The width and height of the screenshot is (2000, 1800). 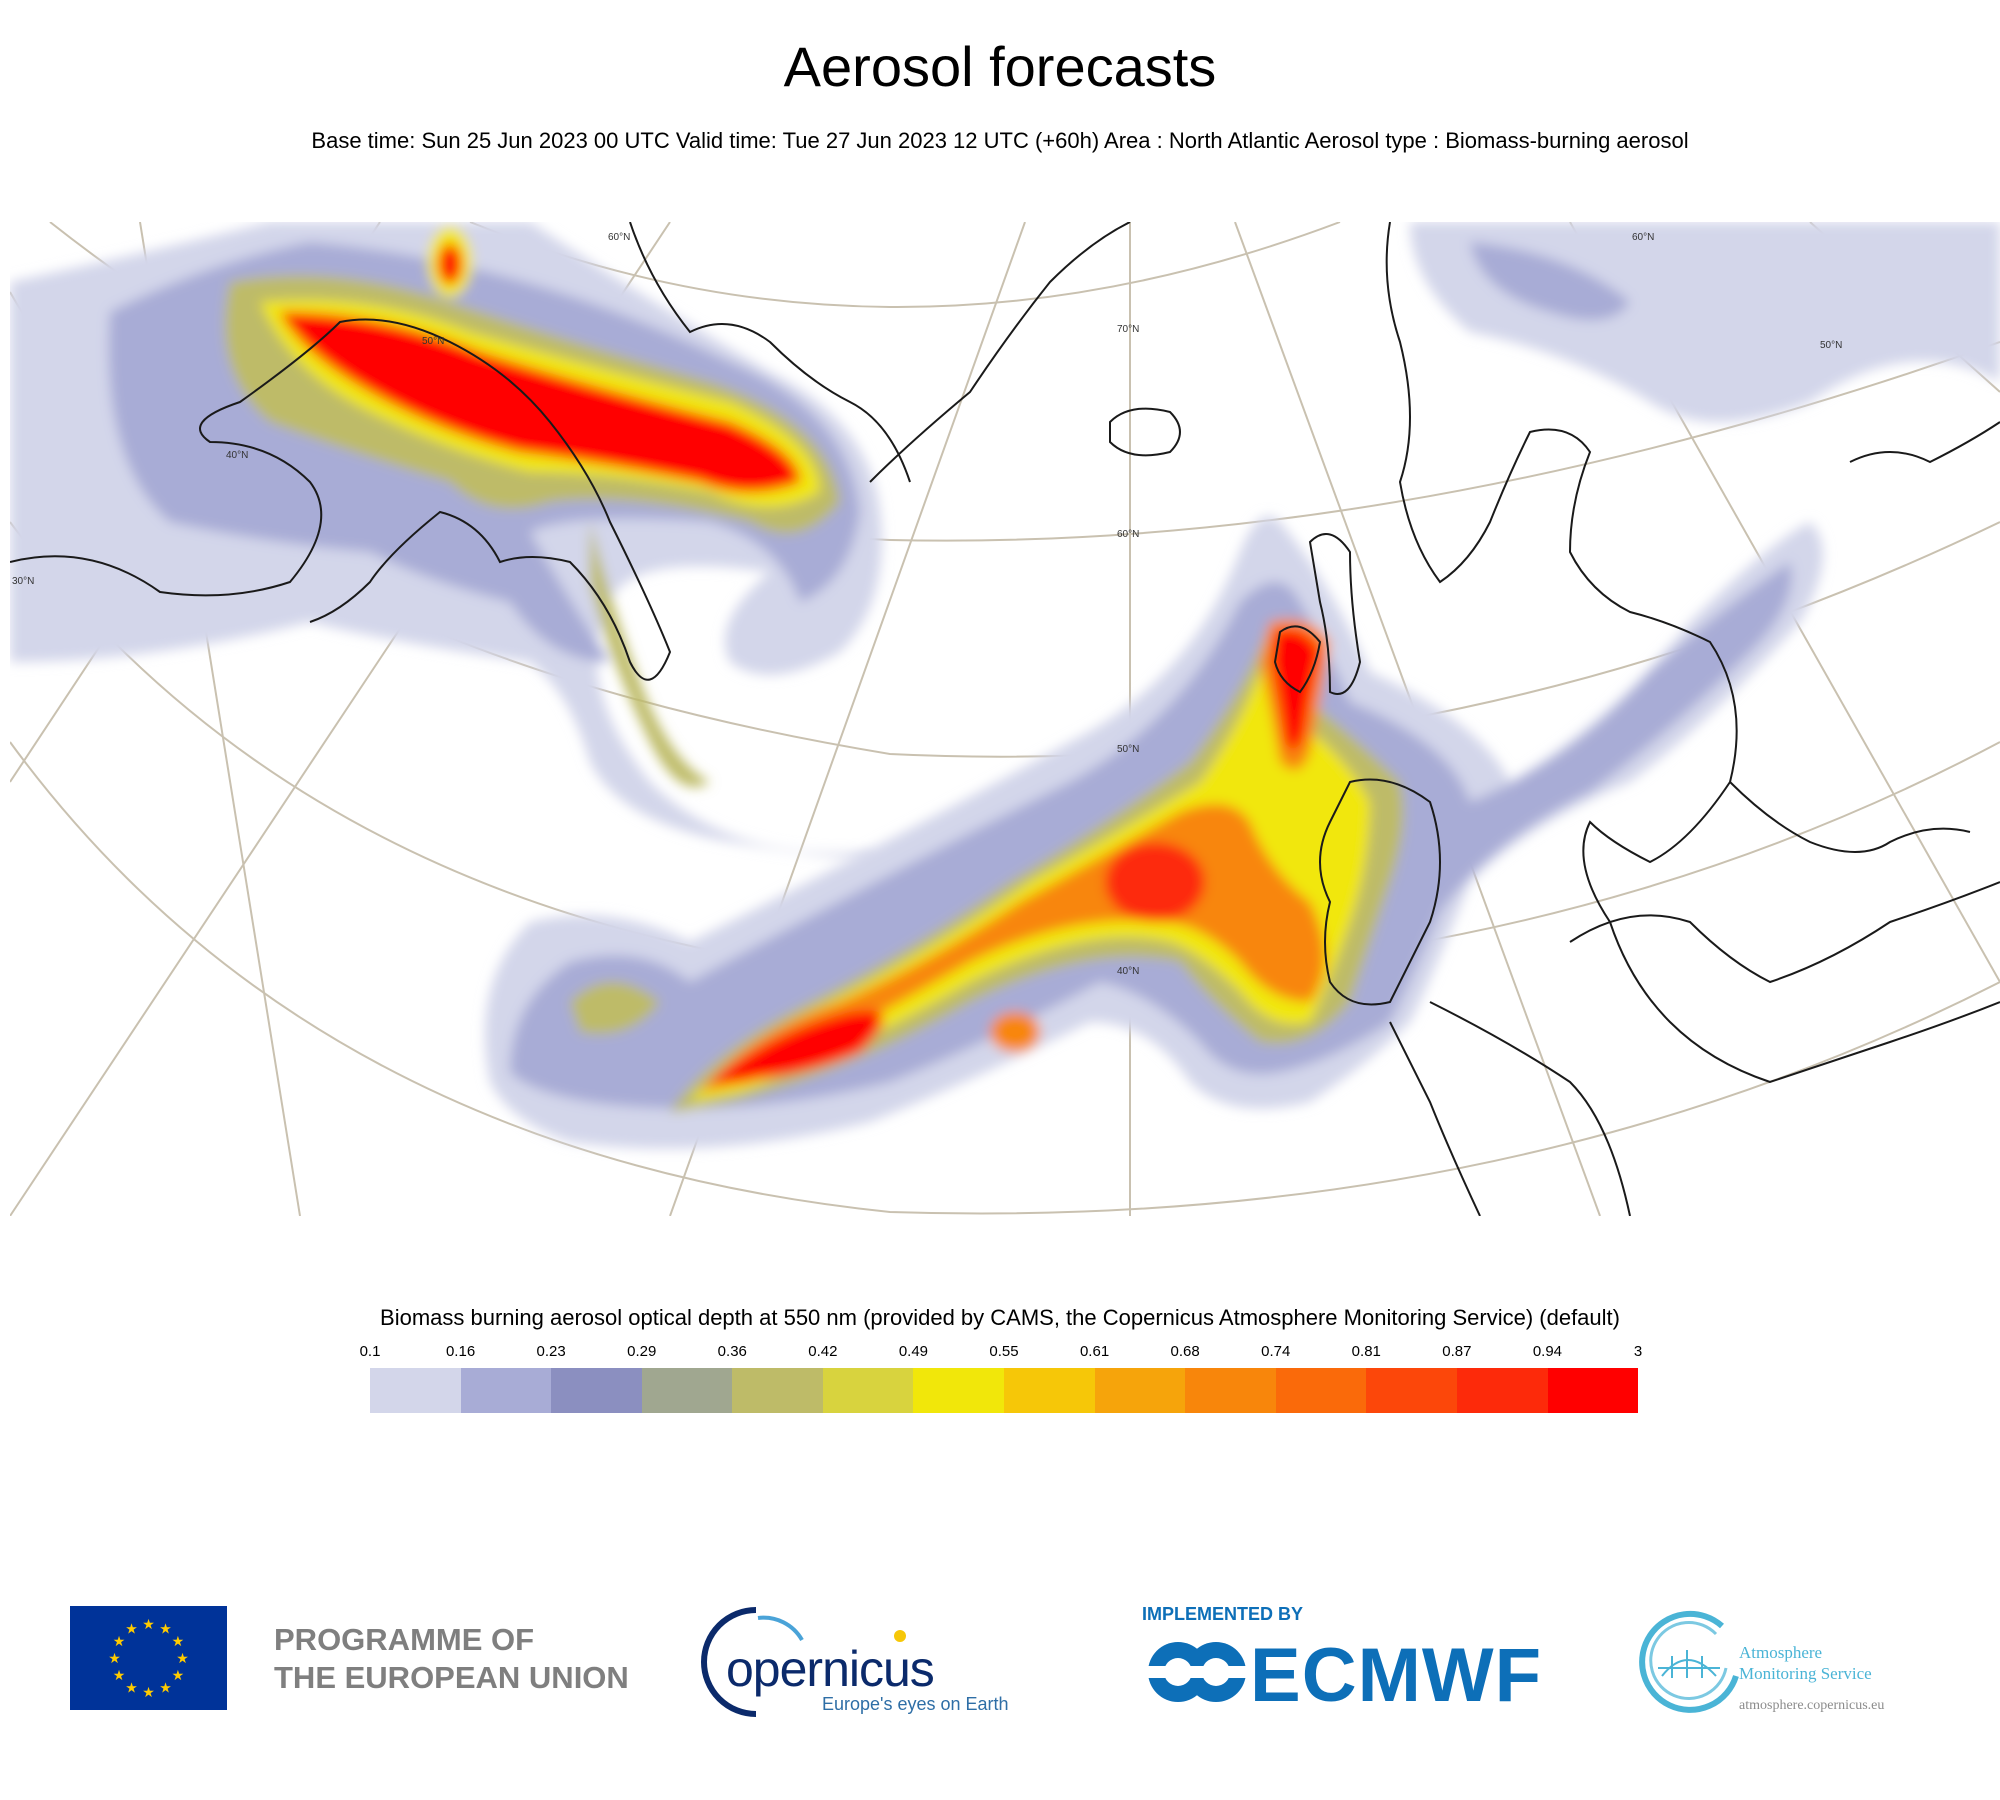 What do you see at coordinates (370, 1351) in the screenshot?
I see `colorbar-tick-label: 0.1` at bounding box center [370, 1351].